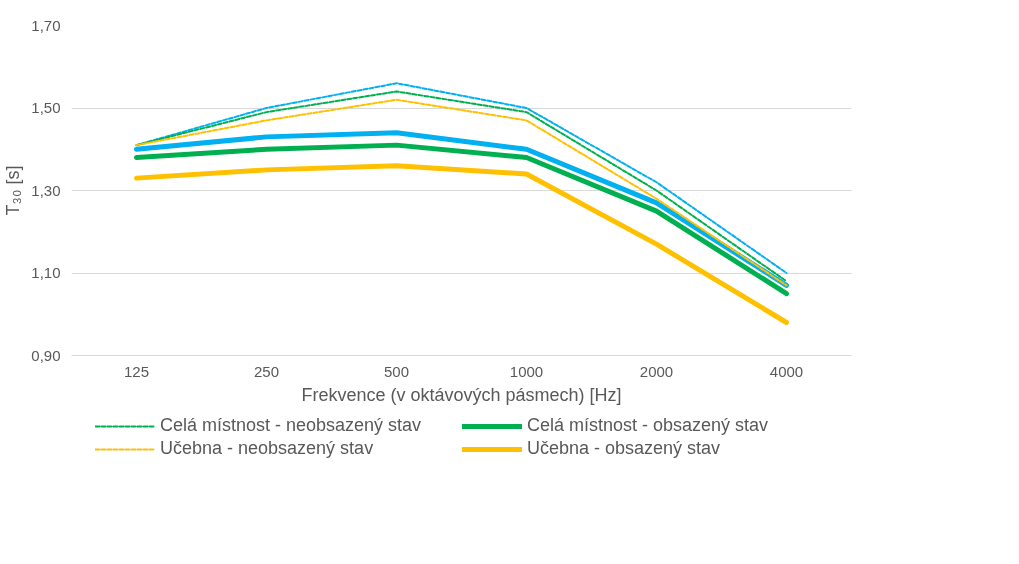 The width and height of the screenshot is (1019, 564). What do you see at coordinates (526, 371) in the screenshot?
I see `x-tick-label: 1000` at bounding box center [526, 371].